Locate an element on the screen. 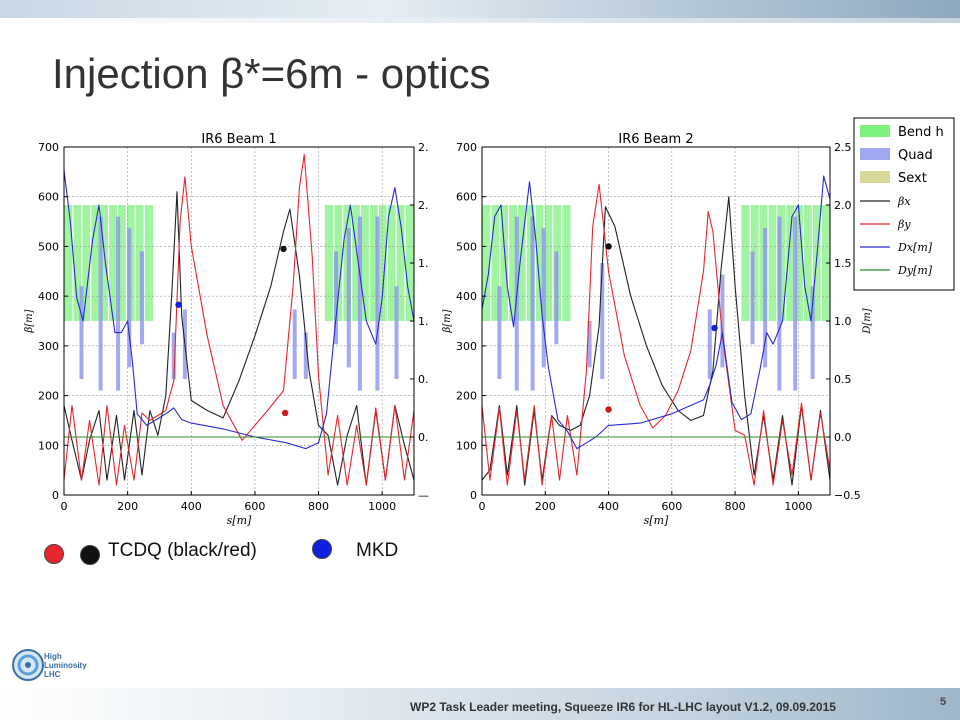 The width and height of the screenshot is (960, 720). logo-line: Luminosity is located at coordinates (65, 665).